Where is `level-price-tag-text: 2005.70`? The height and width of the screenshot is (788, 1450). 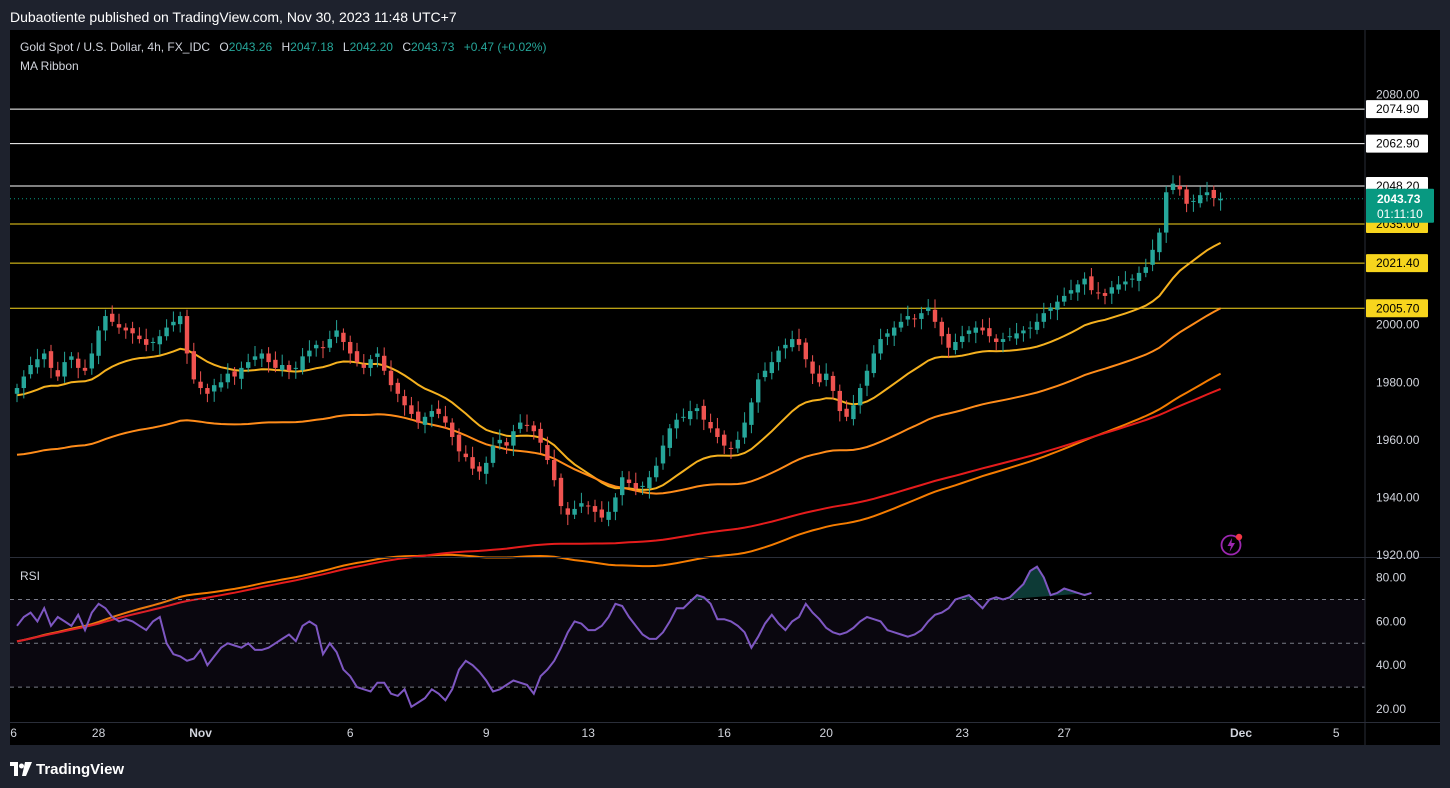
level-price-tag-text: 2005.70 is located at coordinates (1398, 308).